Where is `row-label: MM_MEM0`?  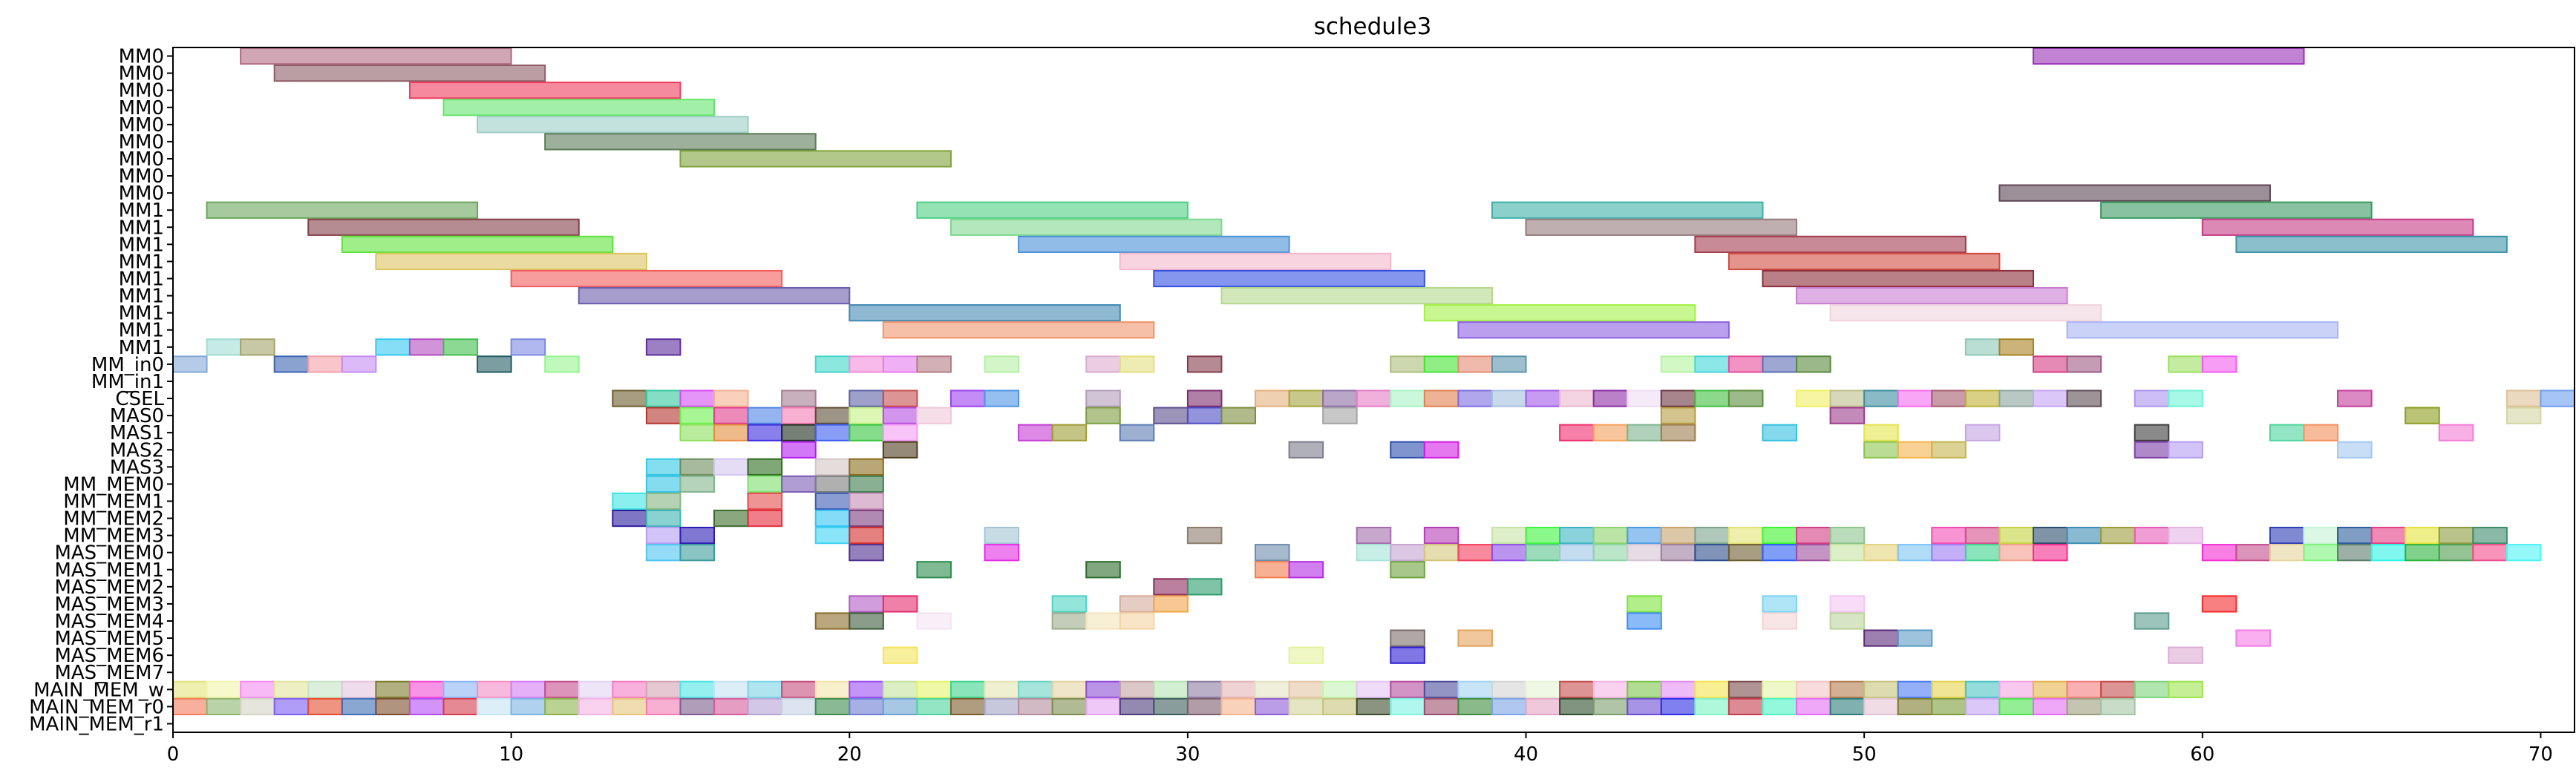 row-label: MM_MEM0 is located at coordinates (113, 484).